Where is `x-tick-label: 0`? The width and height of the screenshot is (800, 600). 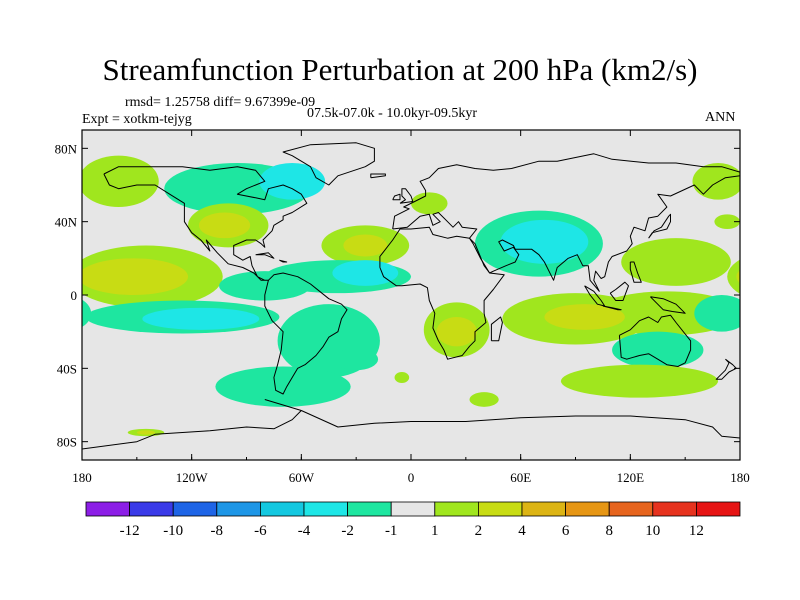
x-tick-label: 0 is located at coordinates (411, 477).